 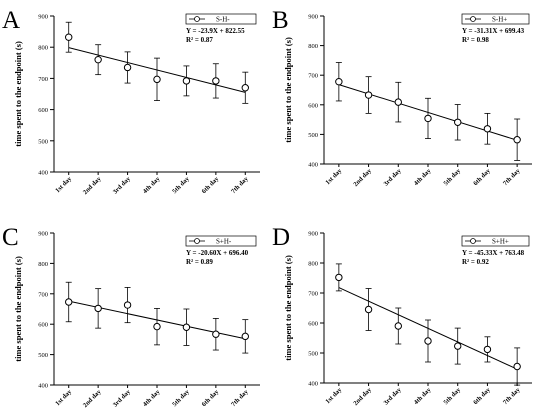 What do you see at coordinates (215, 31) in the screenshot?
I see `regression-equation: Y = -23.9X + 822.55` at bounding box center [215, 31].